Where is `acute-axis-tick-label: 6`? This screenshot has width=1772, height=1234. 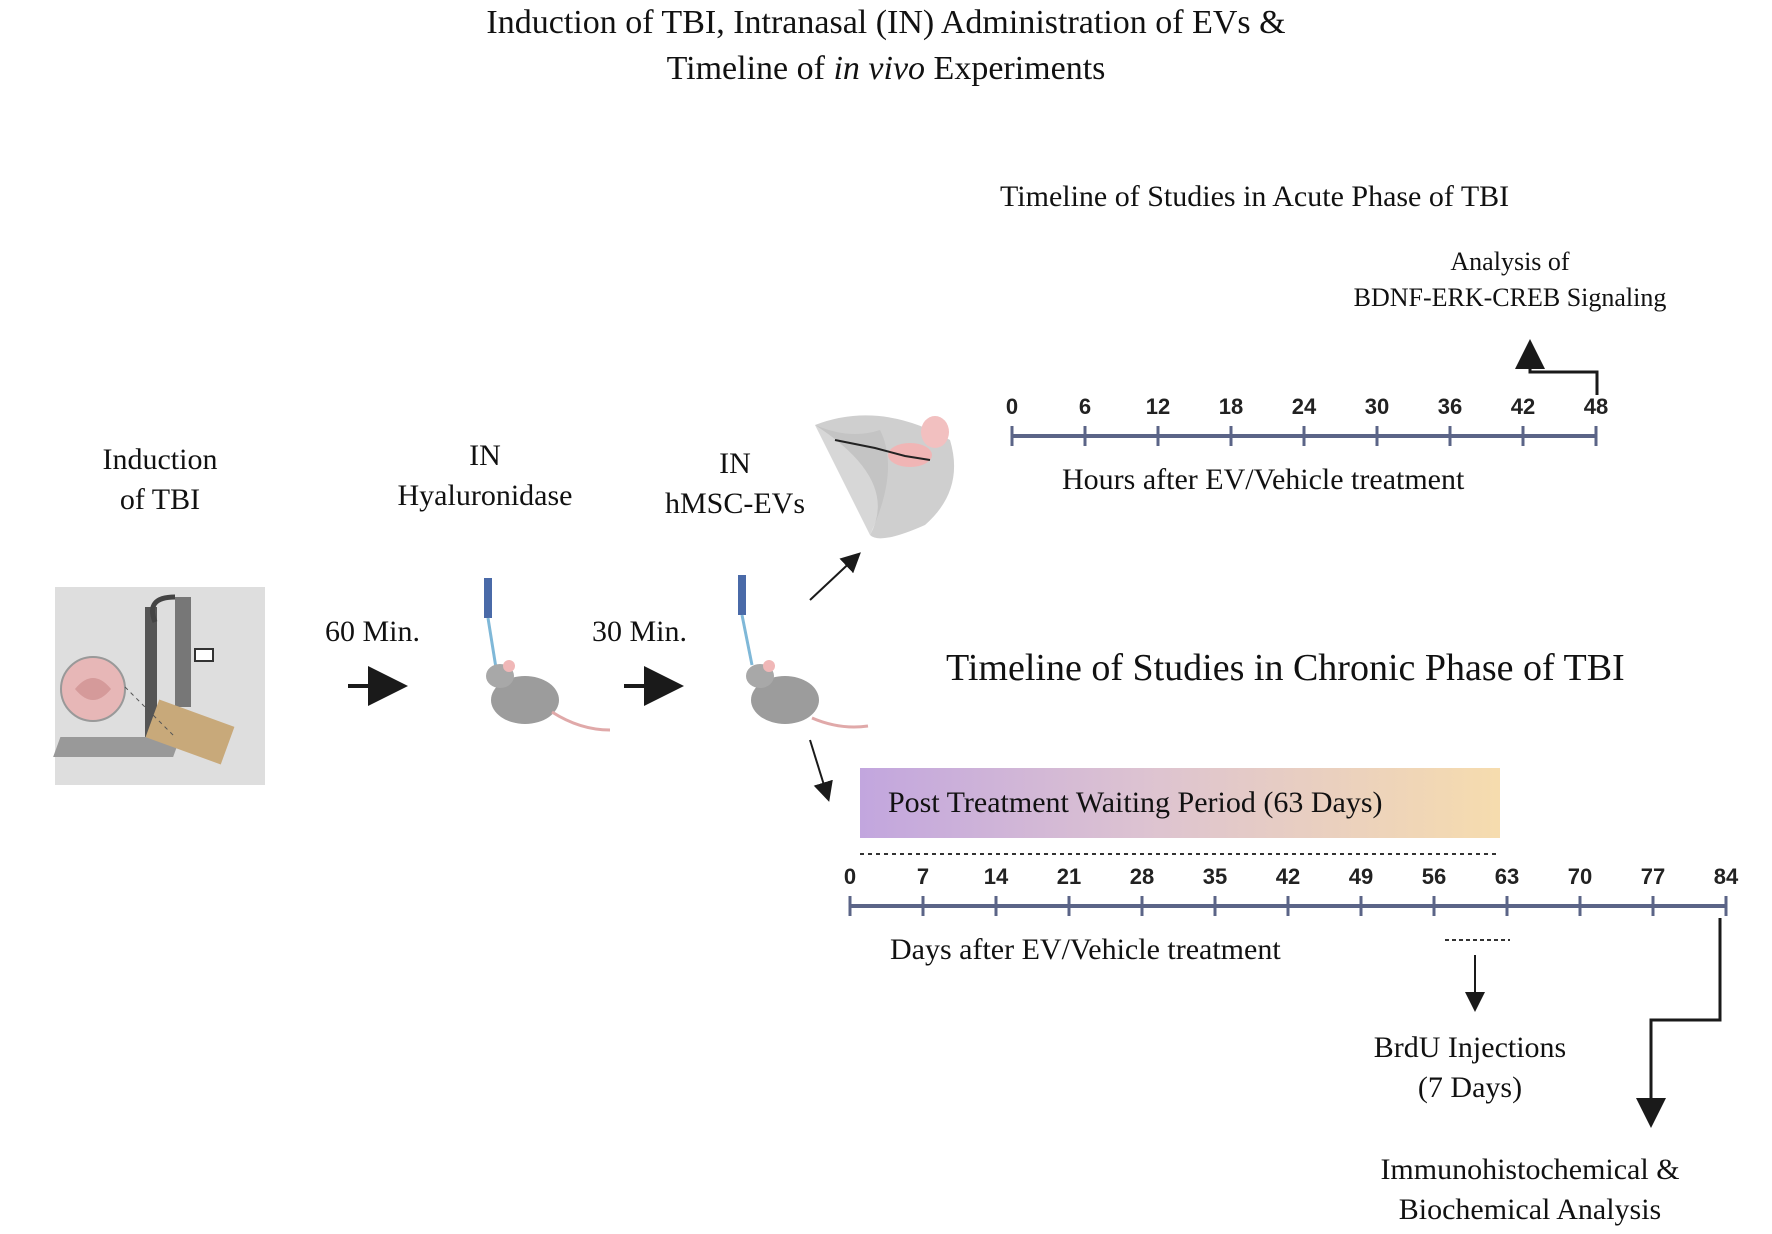 acute-axis-tick-label: 6 is located at coordinates (1085, 406).